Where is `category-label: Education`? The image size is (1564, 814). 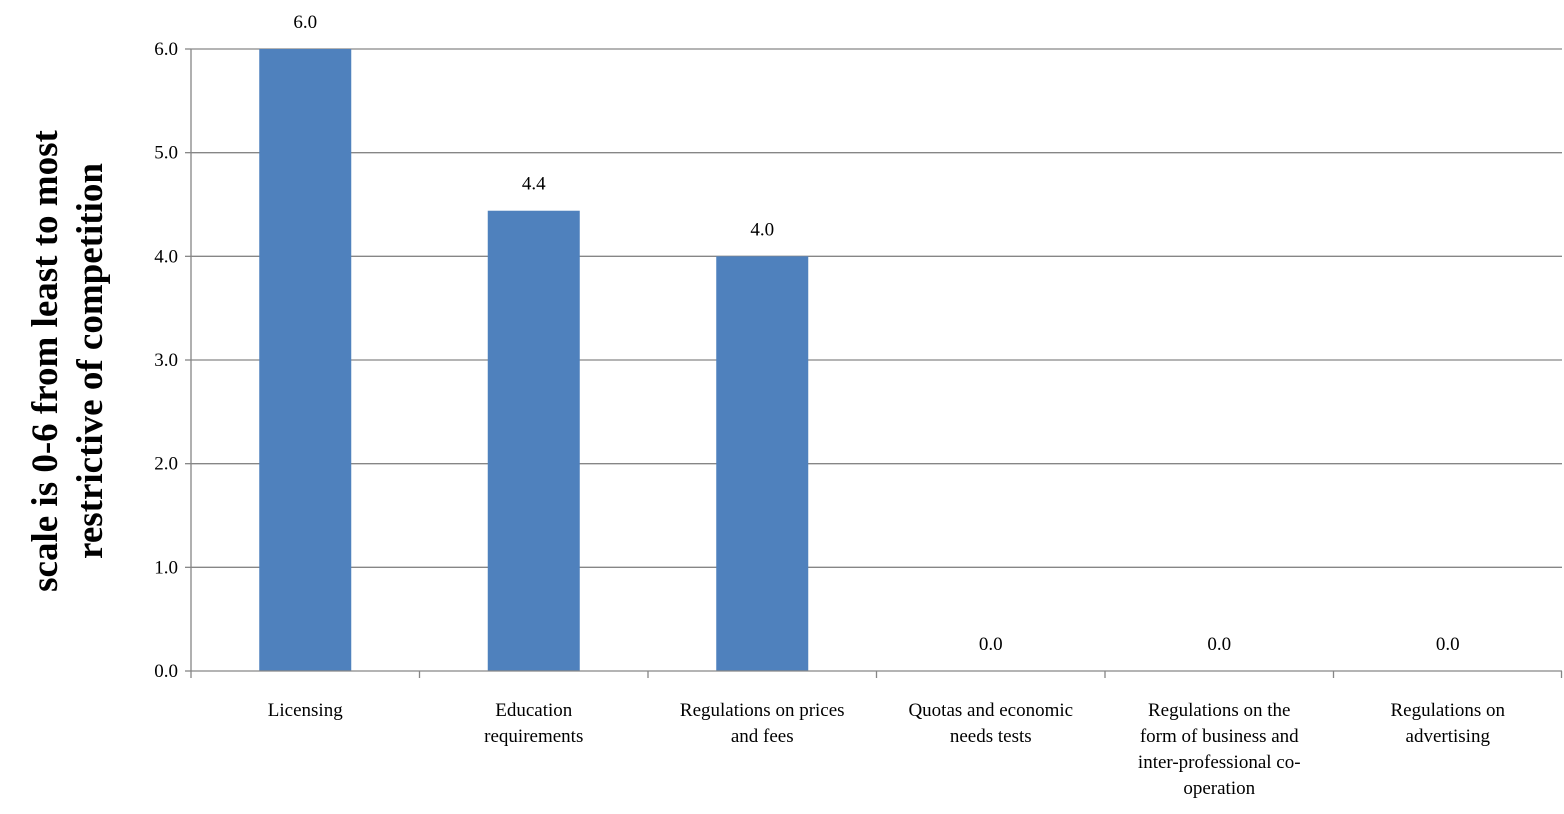
category-label: Education is located at coordinates (534, 710).